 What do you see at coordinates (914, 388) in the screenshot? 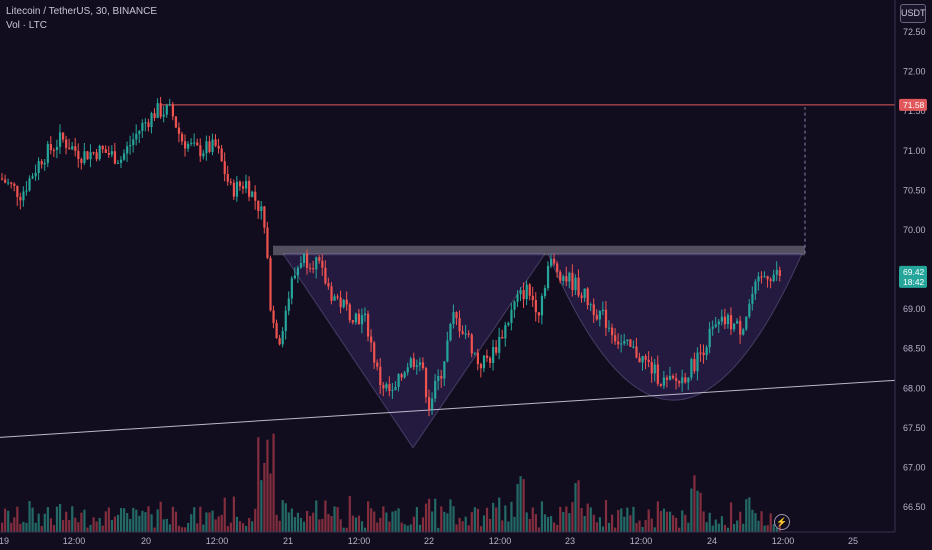
I see `y-tick-label: 68.00` at bounding box center [914, 388].